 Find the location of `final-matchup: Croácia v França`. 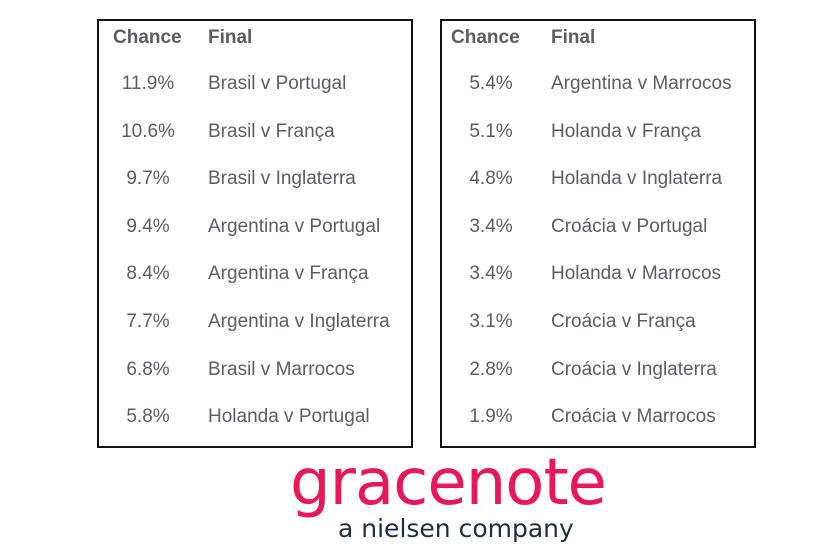

final-matchup: Croácia v França is located at coordinates (623, 321).